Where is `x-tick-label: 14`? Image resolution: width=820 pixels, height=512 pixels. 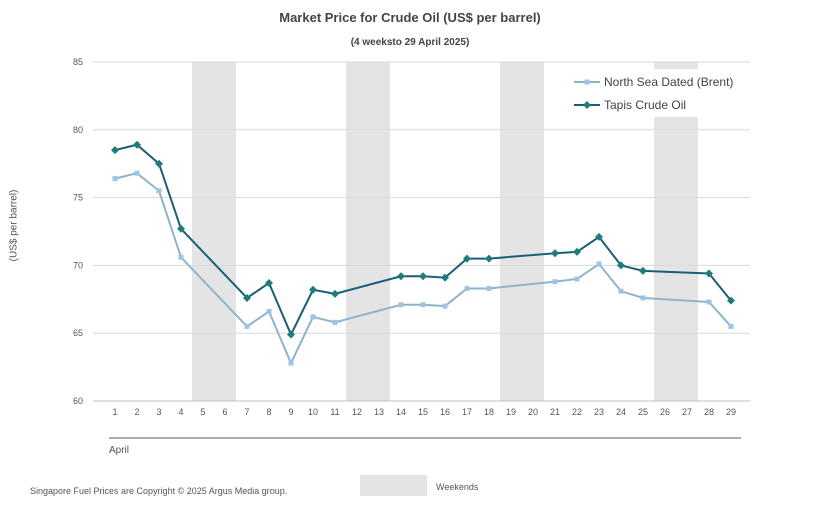
x-tick-label: 14 is located at coordinates (401, 412).